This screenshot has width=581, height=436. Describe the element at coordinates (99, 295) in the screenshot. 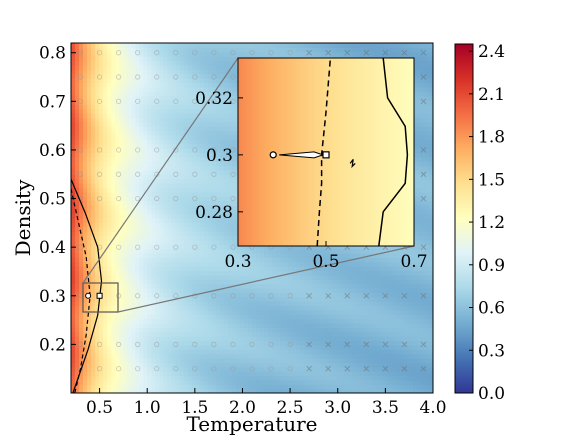

I see `square-marker` at that location.